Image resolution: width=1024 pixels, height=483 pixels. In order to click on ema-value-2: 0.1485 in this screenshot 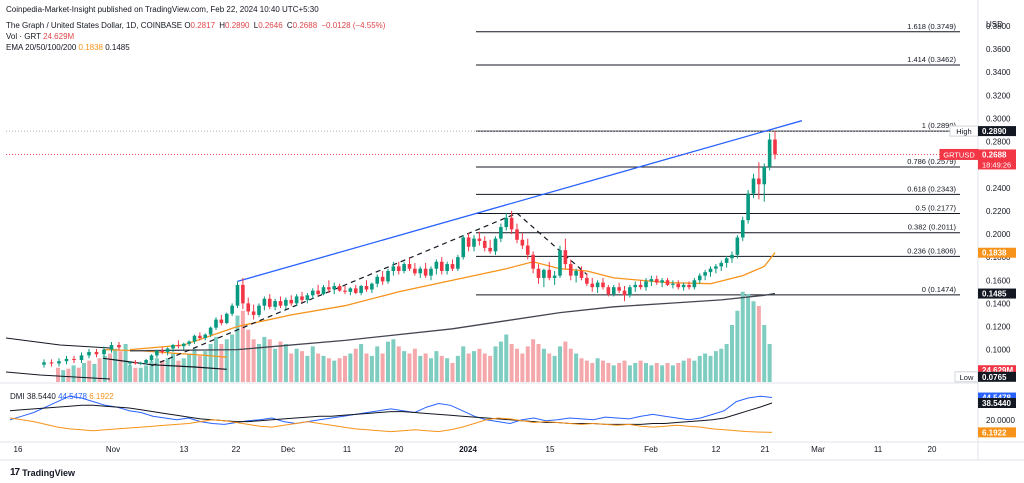, I will do `click(117, 47)`.